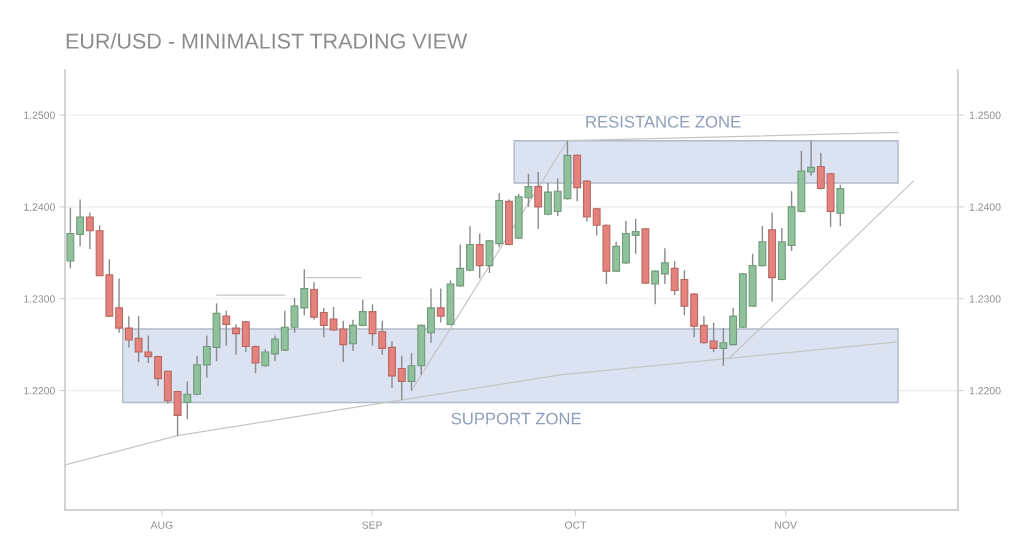 This screenshot has height=559, width=1024. What do you see at coordinates (663, 121) in the screenshot?
I see `annotation: RESISTANCE ZONE` at bounding box center [663, 121].